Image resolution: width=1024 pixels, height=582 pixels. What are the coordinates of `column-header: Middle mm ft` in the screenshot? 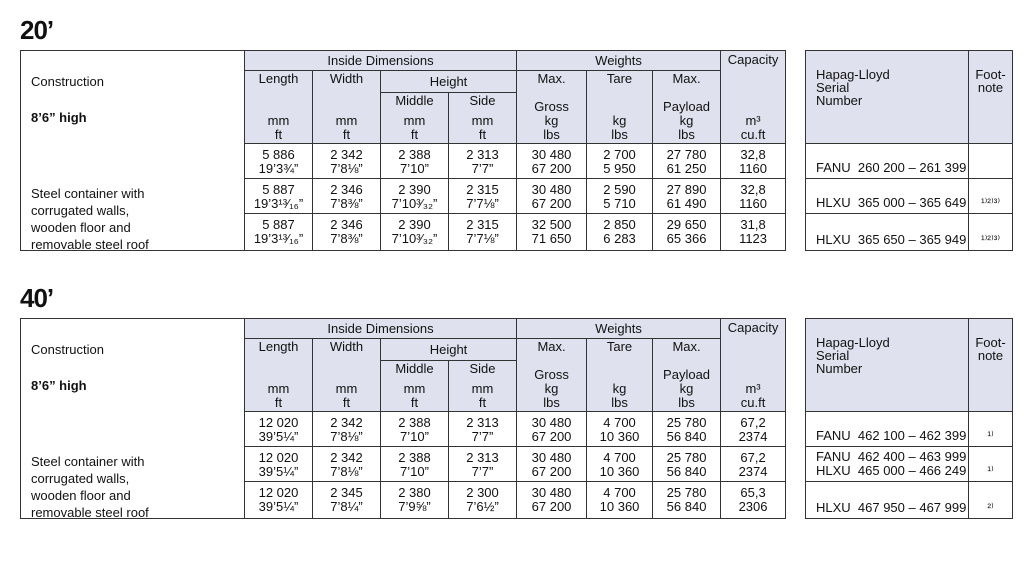 It's located at (414, 386).